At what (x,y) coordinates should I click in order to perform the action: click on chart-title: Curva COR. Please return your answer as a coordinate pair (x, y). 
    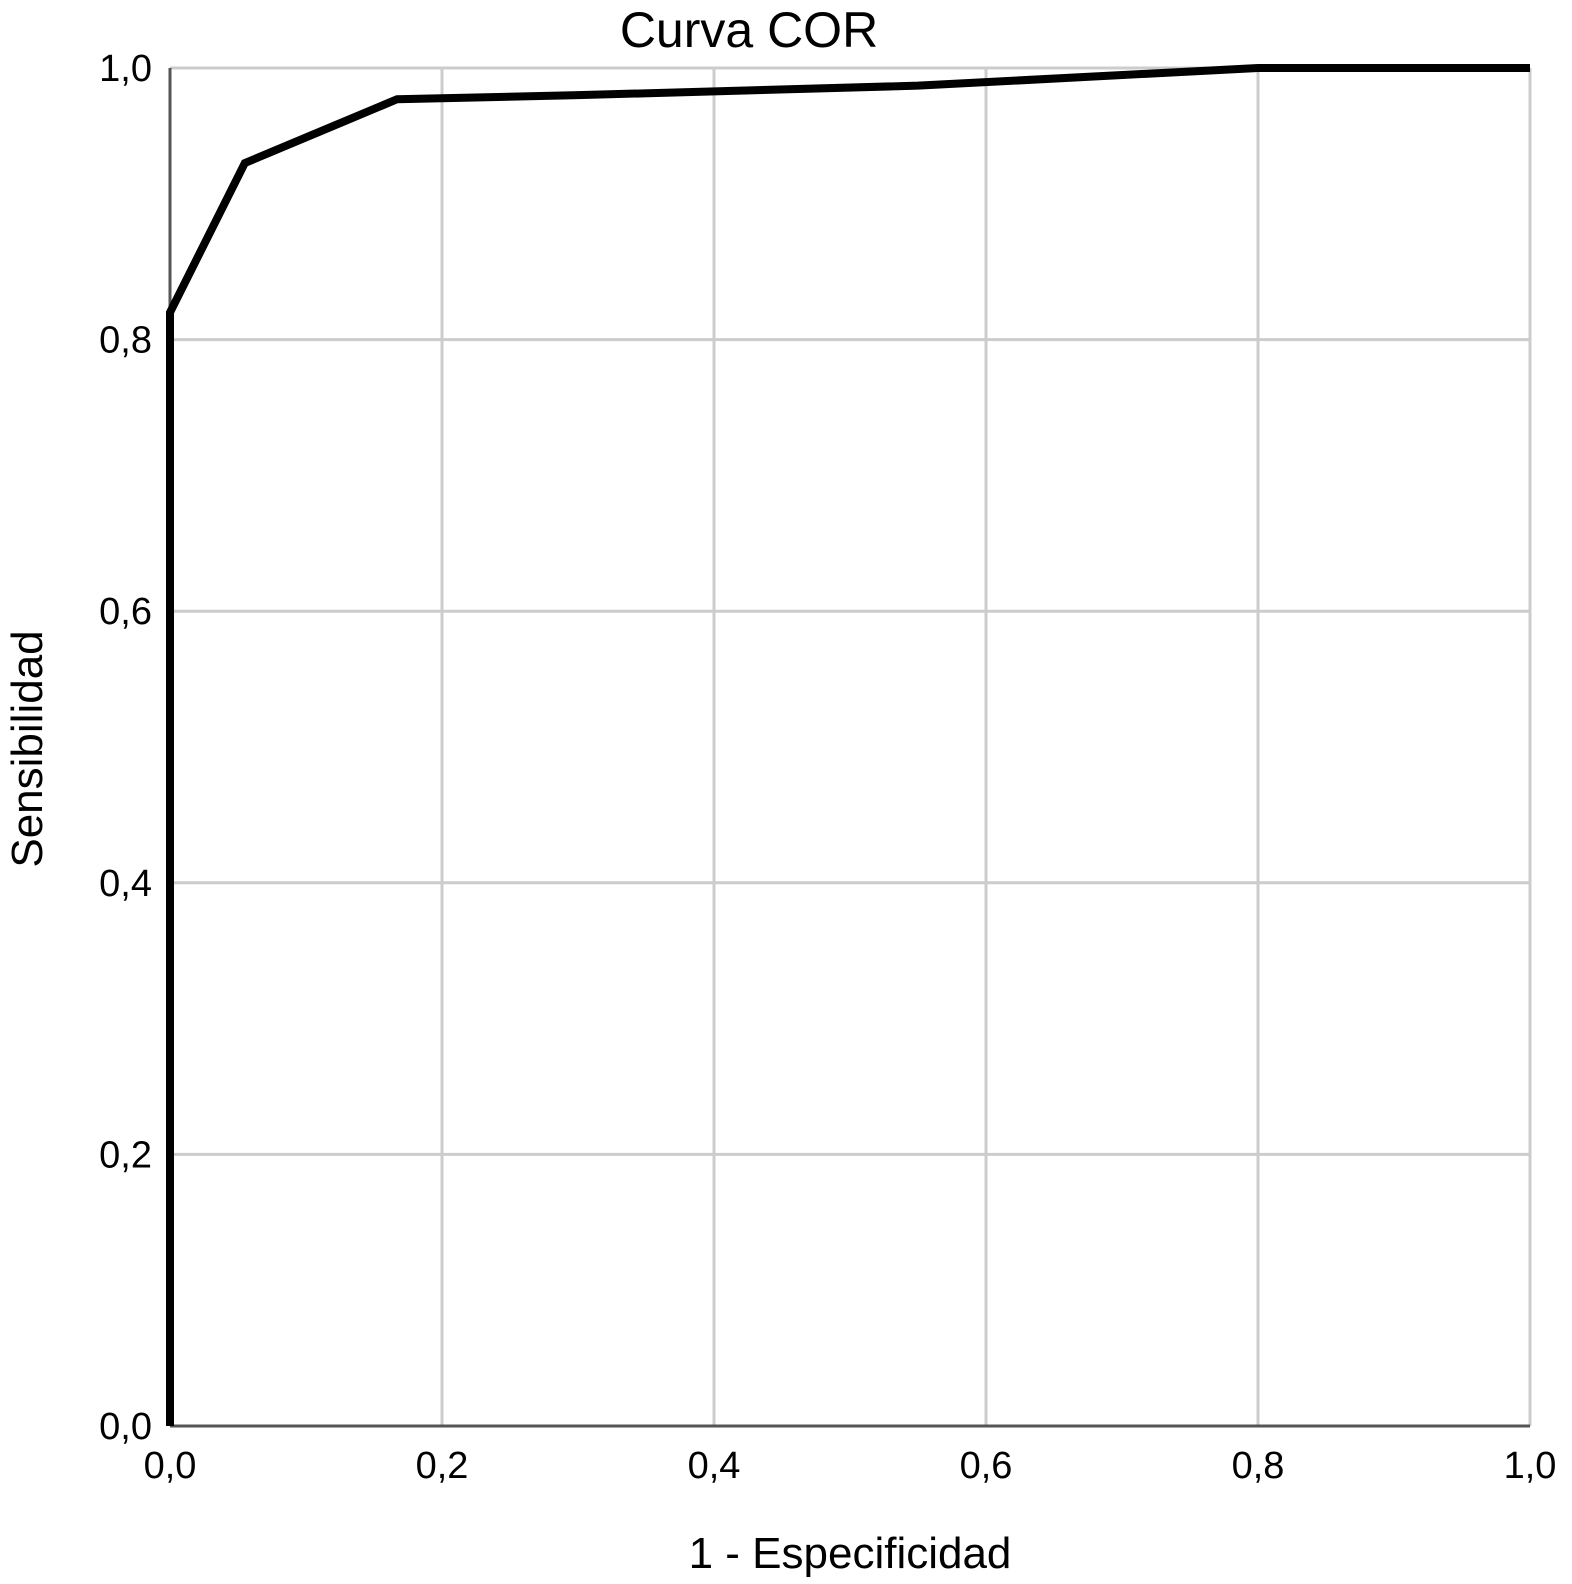
    Looking at the image, I should click on (749, 30).